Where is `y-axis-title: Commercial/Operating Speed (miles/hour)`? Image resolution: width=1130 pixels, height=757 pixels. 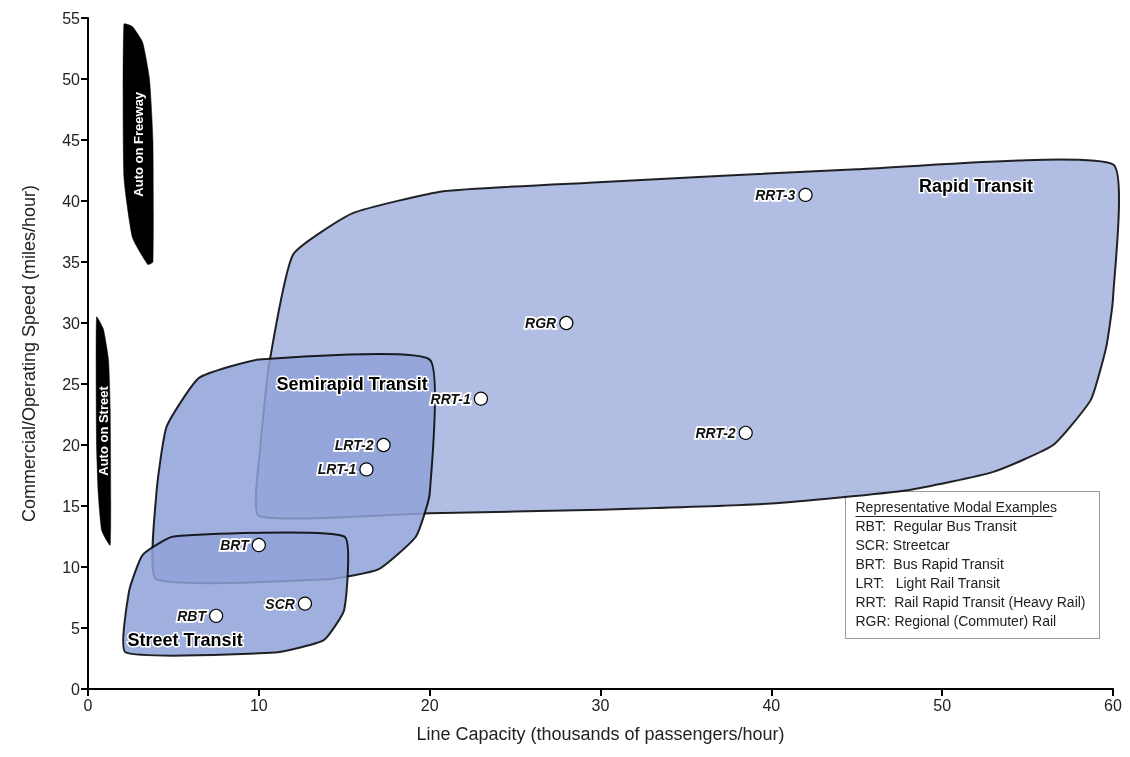
y-axis-title: Commercial/Operating Speed (miles/hour) is located at coordinates (29, 353).